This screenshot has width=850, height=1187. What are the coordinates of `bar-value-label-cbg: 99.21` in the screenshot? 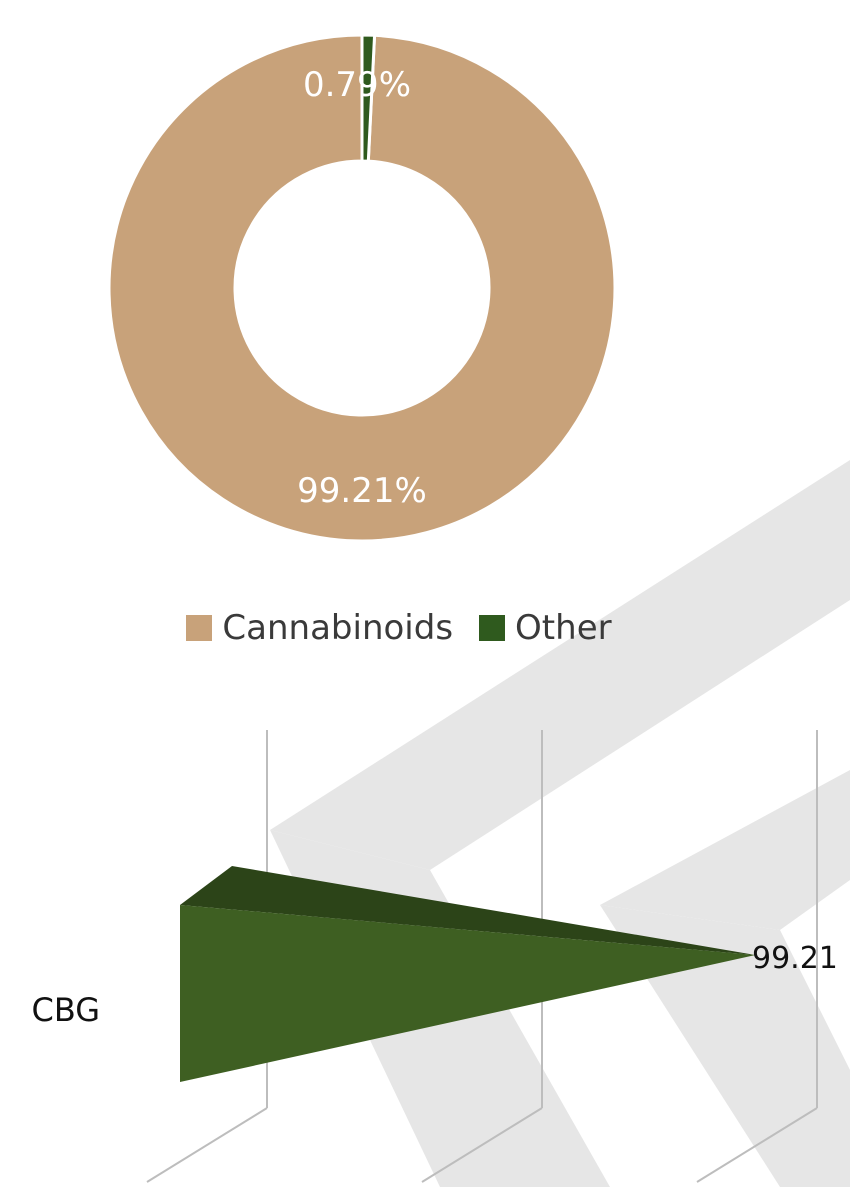 It's located at (795, 958).